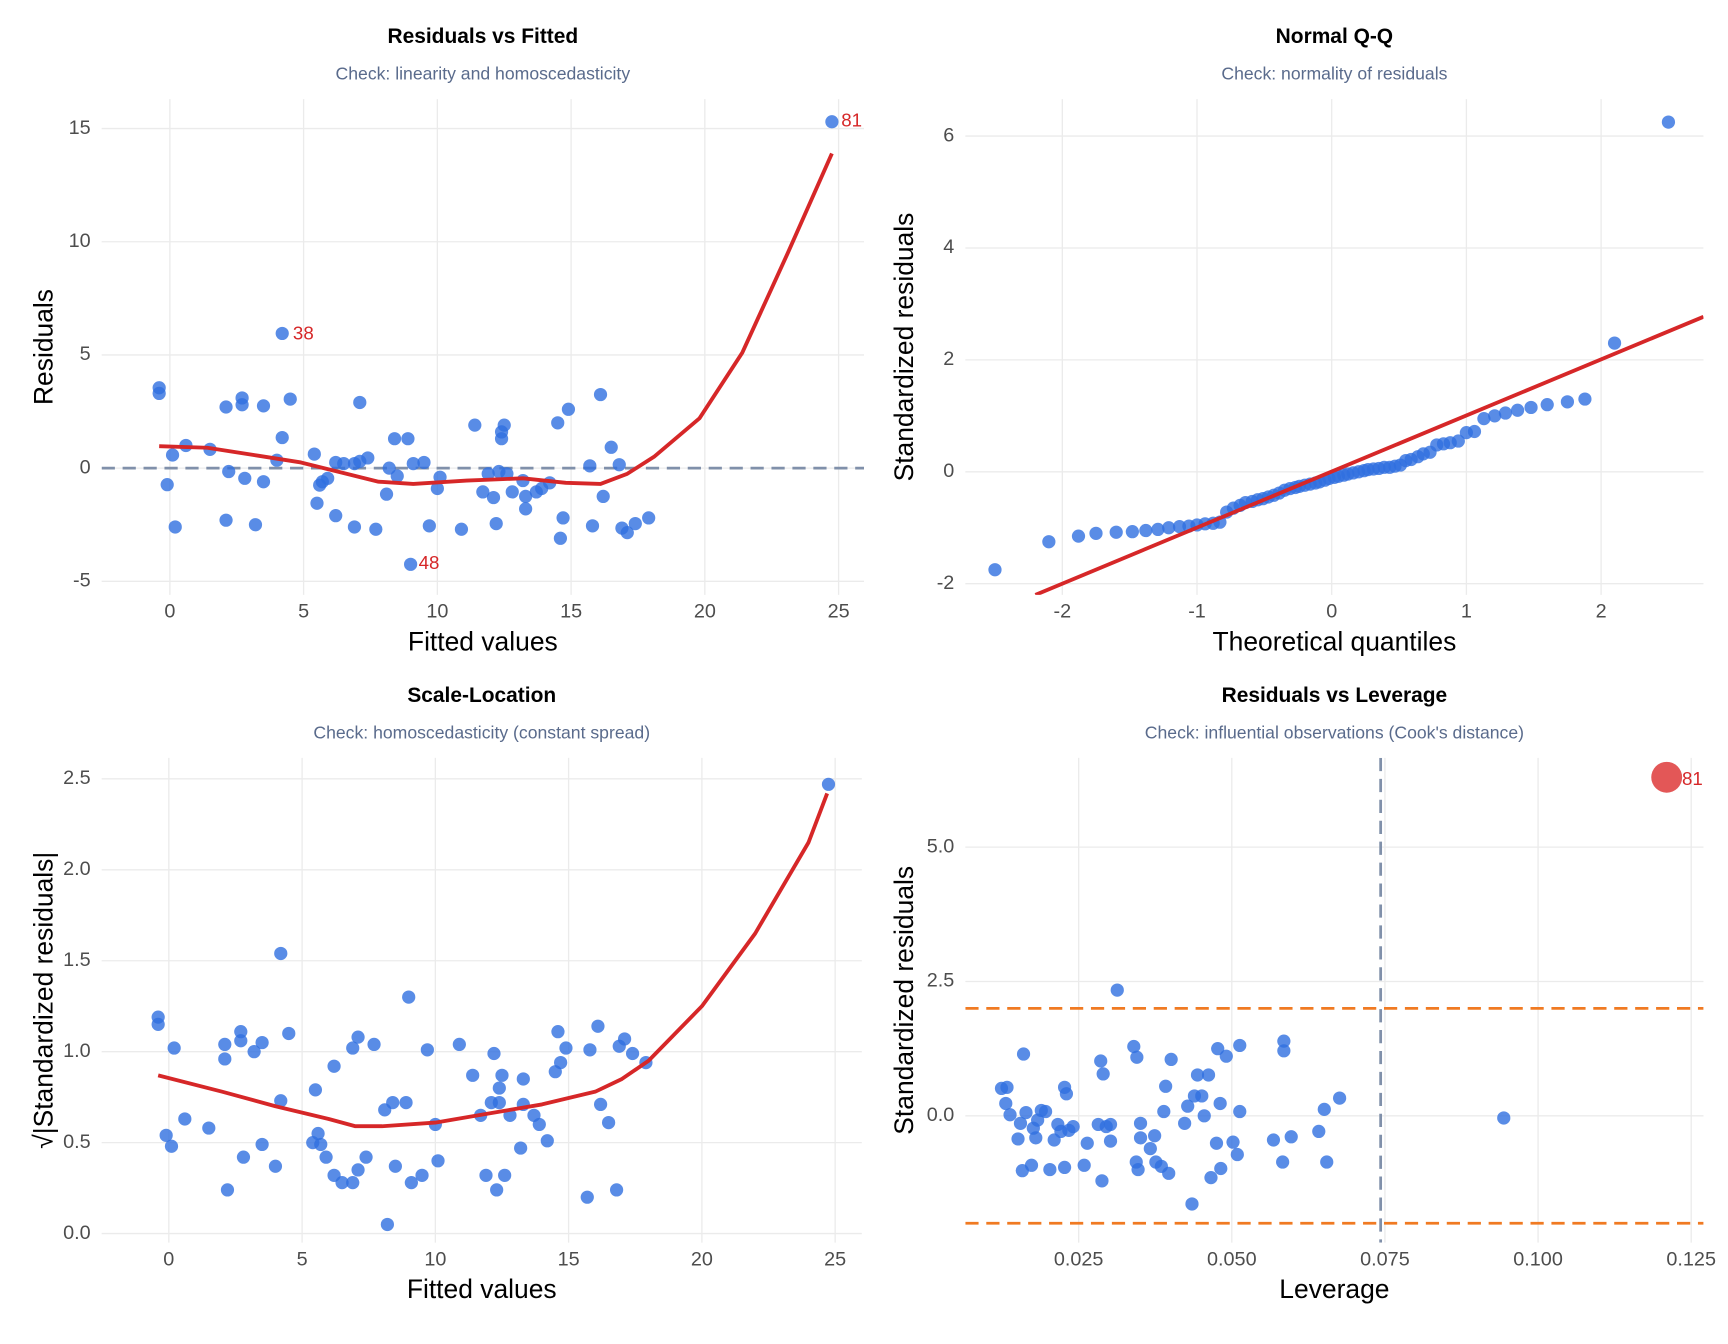  I want to click on y-axis-label: Residuals, so click(43, 347).